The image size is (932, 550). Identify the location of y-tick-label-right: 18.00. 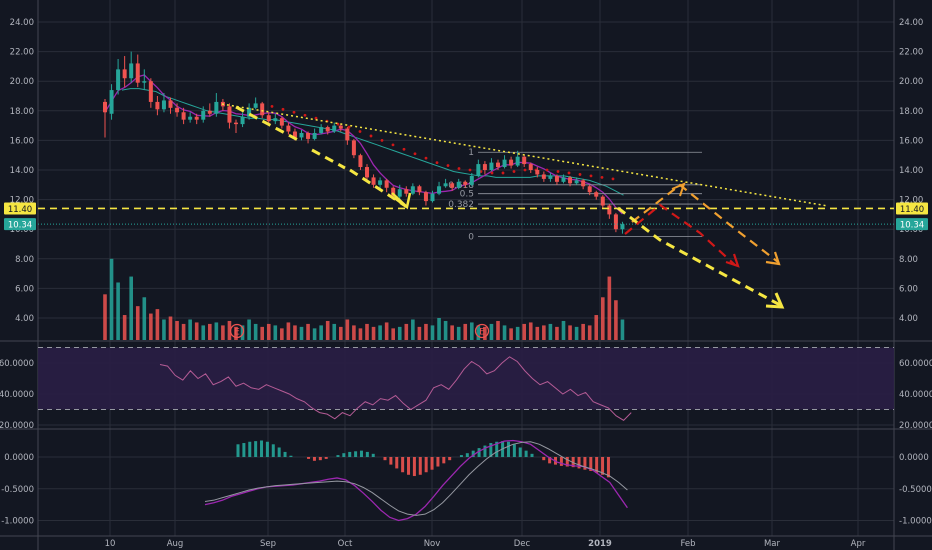
(911, 112).